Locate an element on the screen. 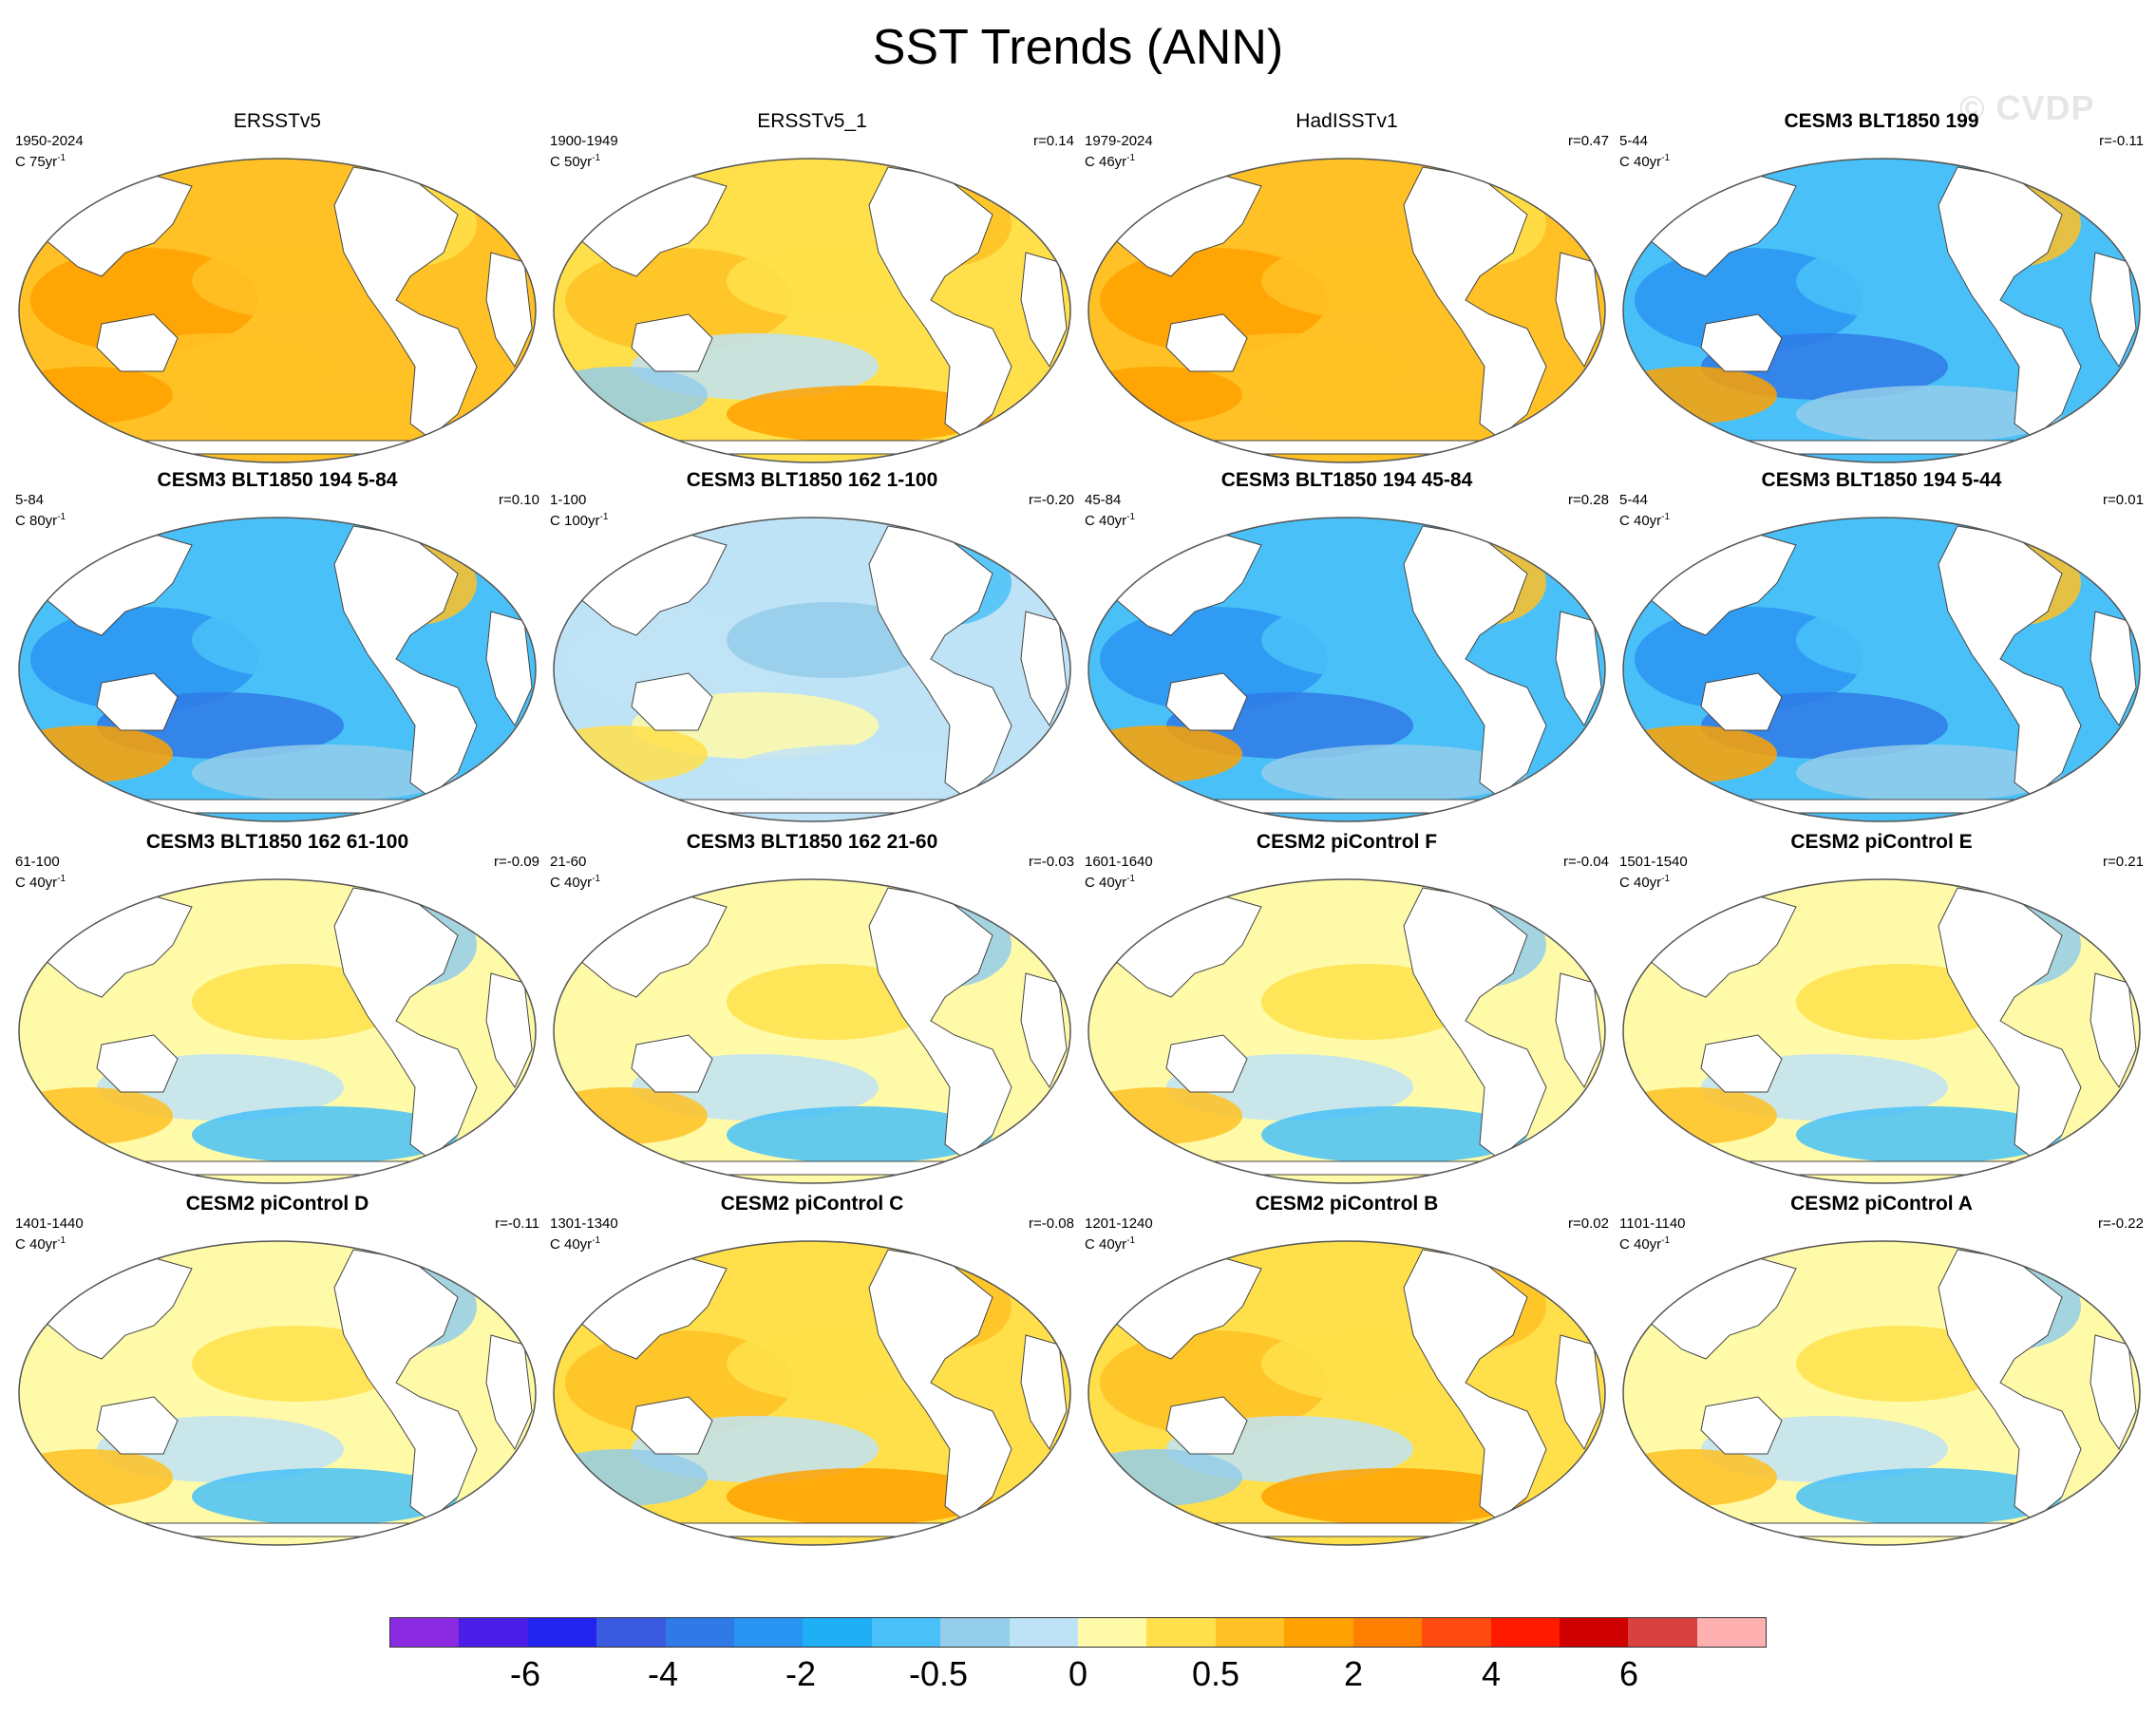 This screenshot has width=2156, height=1715. panel-period-units: 1-100 C 100yr-1 is located at coordinates (579, 510).